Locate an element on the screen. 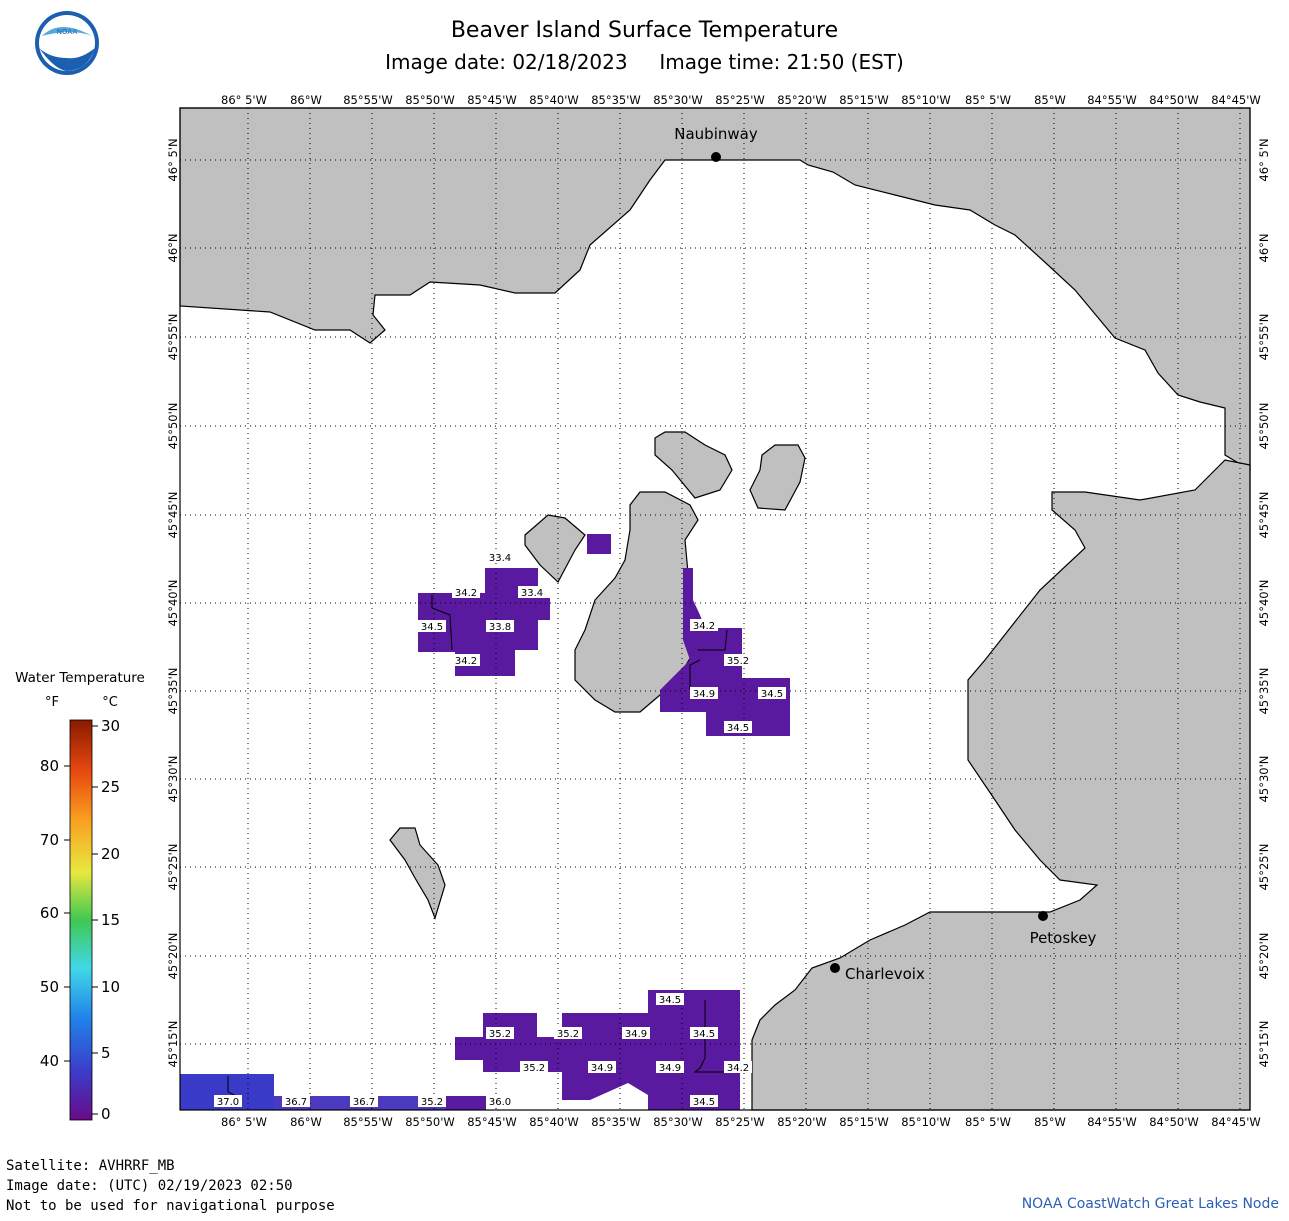 This screenshot has width=1289, height=1221. lat-label-right: 45°20'N is located at coordinates (1264, 956).